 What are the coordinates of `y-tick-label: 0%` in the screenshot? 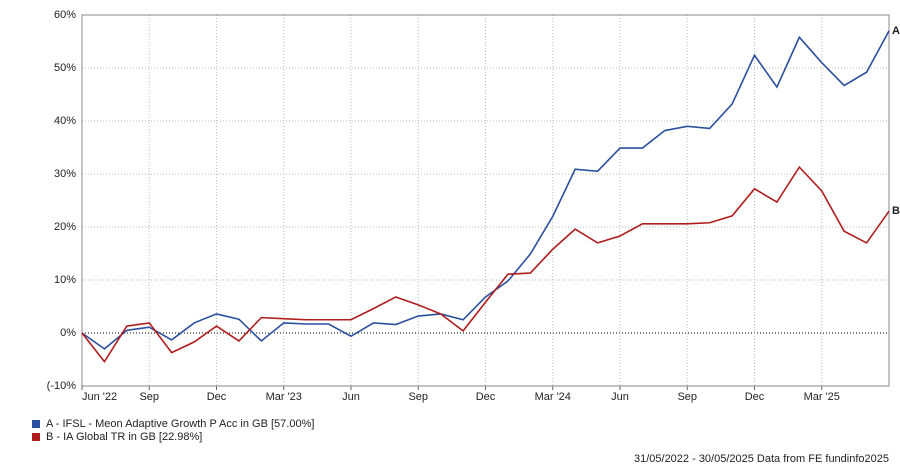 It's located at (68, 333).